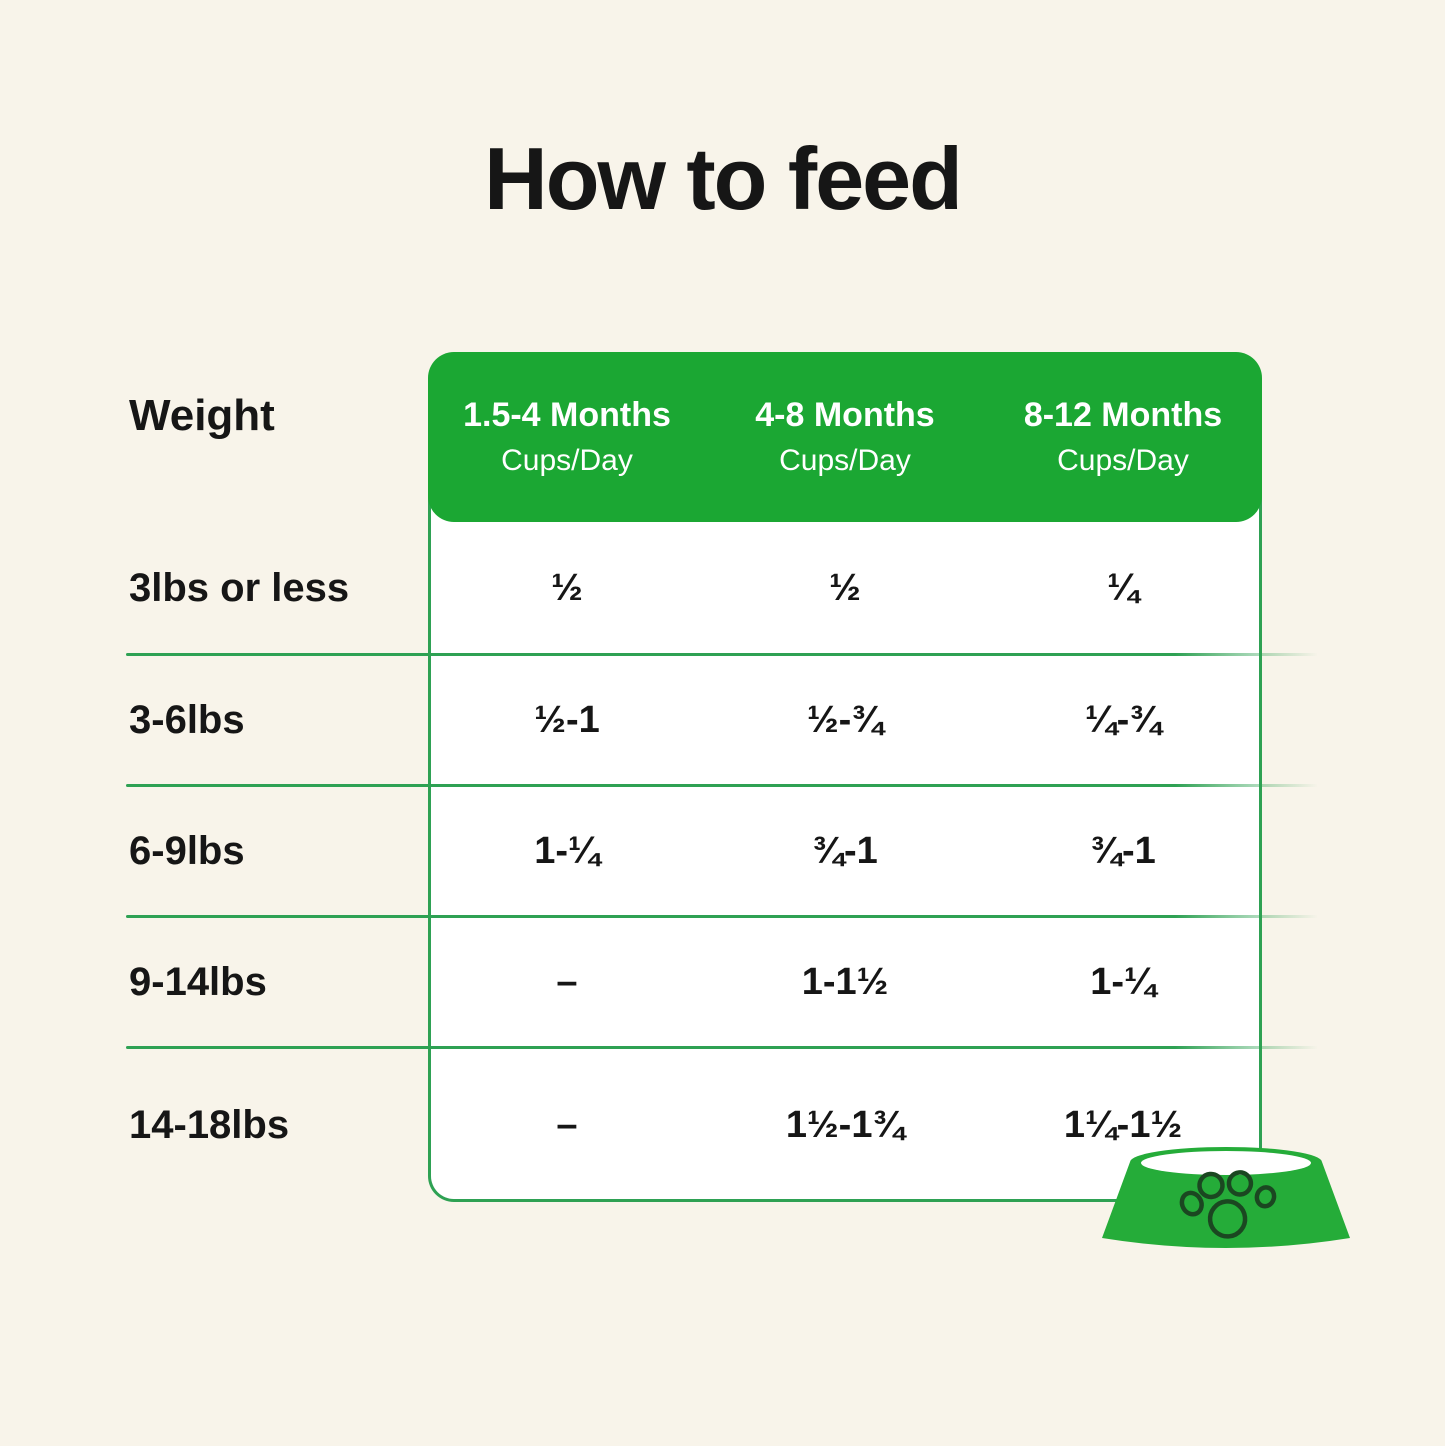 This screenshot has height=1446, width=1445. I want to click on table-row: 6-9lbs 1-¼ ¾-1 ¾-1, so click(722, 851).